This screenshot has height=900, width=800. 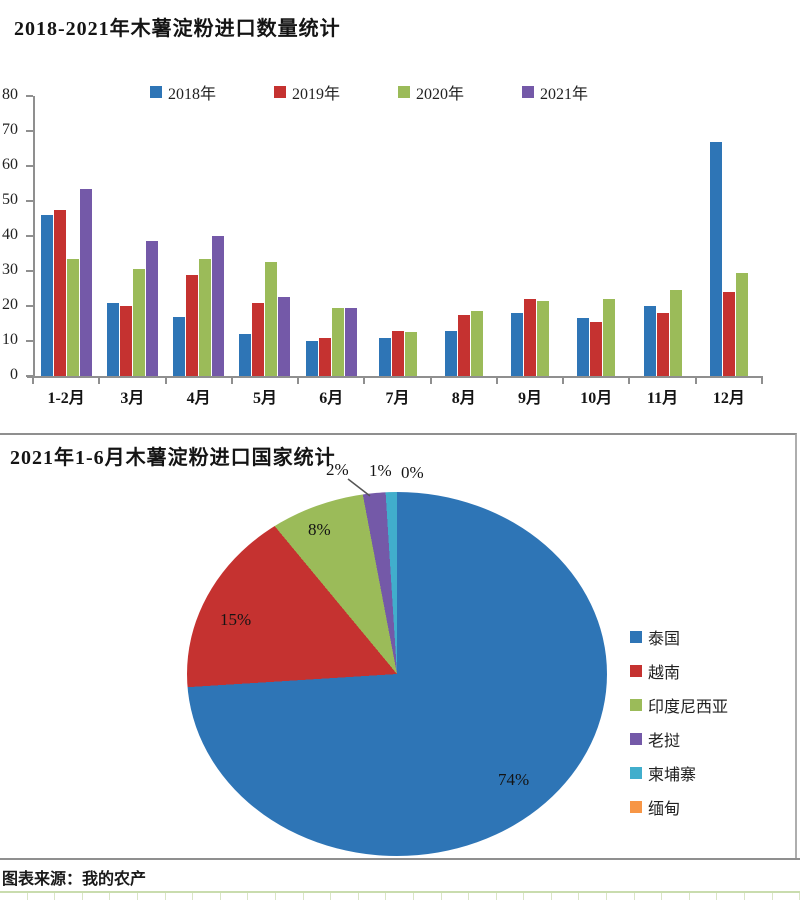 I want to click on bar-legend-item-1: 2019年, so click(x=307, y=92).